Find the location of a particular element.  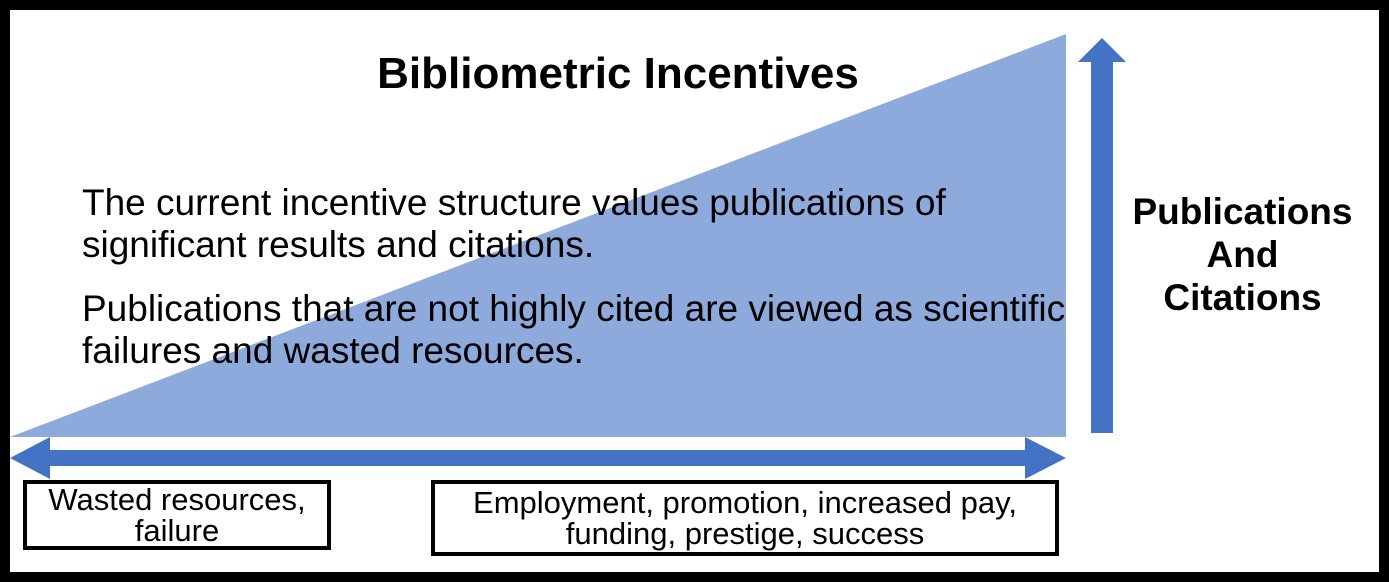

vertical-axis-label: Publications And Citations is located at coordinates (1242, 254).